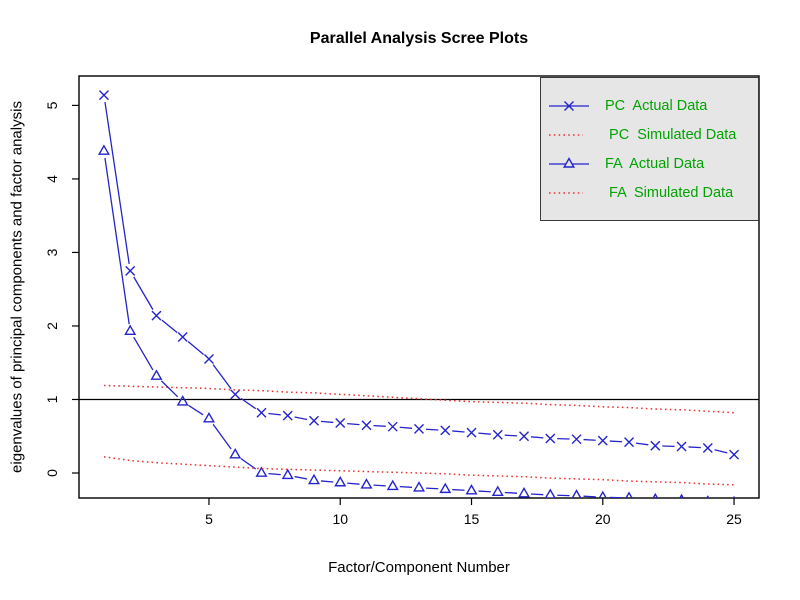 The height and width of the screenshot is (600, 800). What do you see at coordinates (340, 519) in the screenshot?
I see `x-axis-tick-label: 10` at bounding box center [340, 519].